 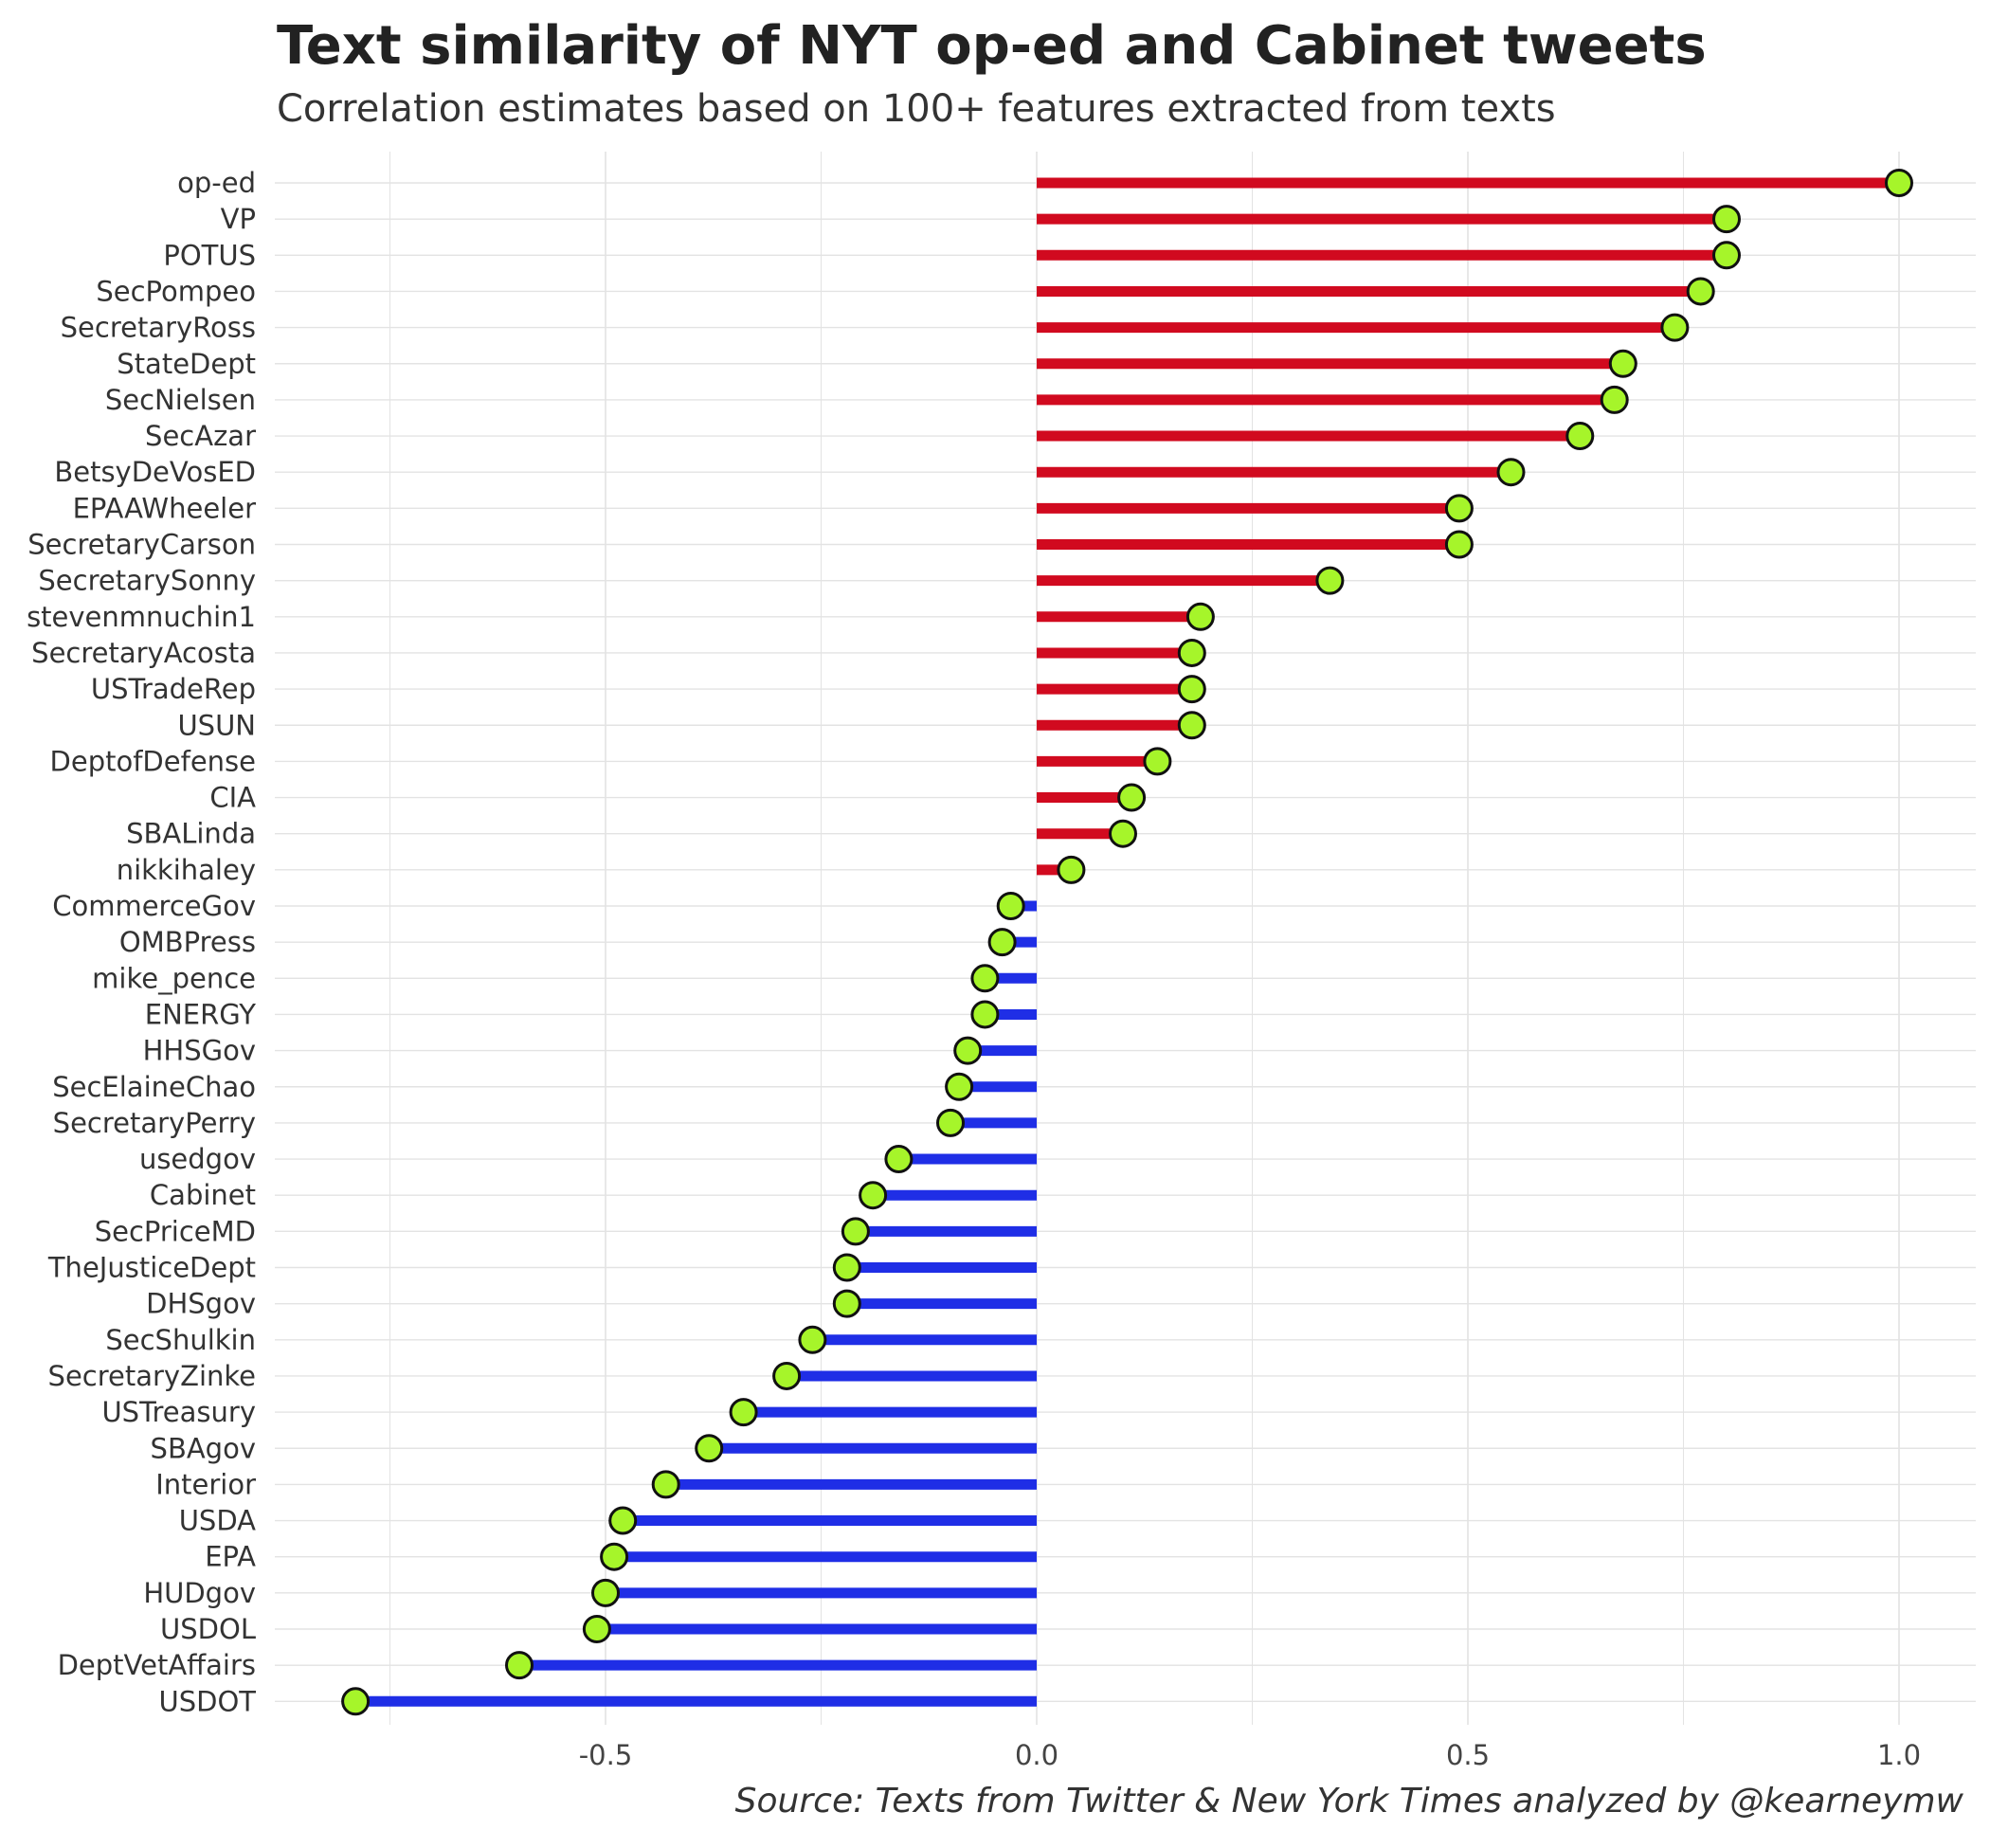 What do you see at coordinates (197, 1159) in the screenshot?
I see `y-tick-label: usedgov` at bounding box center [197, 1159].